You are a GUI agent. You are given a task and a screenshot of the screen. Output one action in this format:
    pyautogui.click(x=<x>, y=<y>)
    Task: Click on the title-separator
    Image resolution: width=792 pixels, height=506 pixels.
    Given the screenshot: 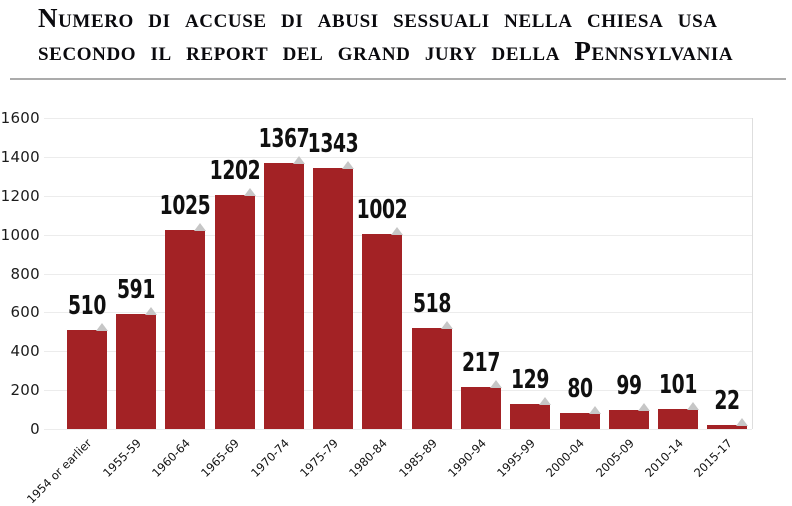 What is the action you would take?
    pyautogui.click(x=398, y=79)
    